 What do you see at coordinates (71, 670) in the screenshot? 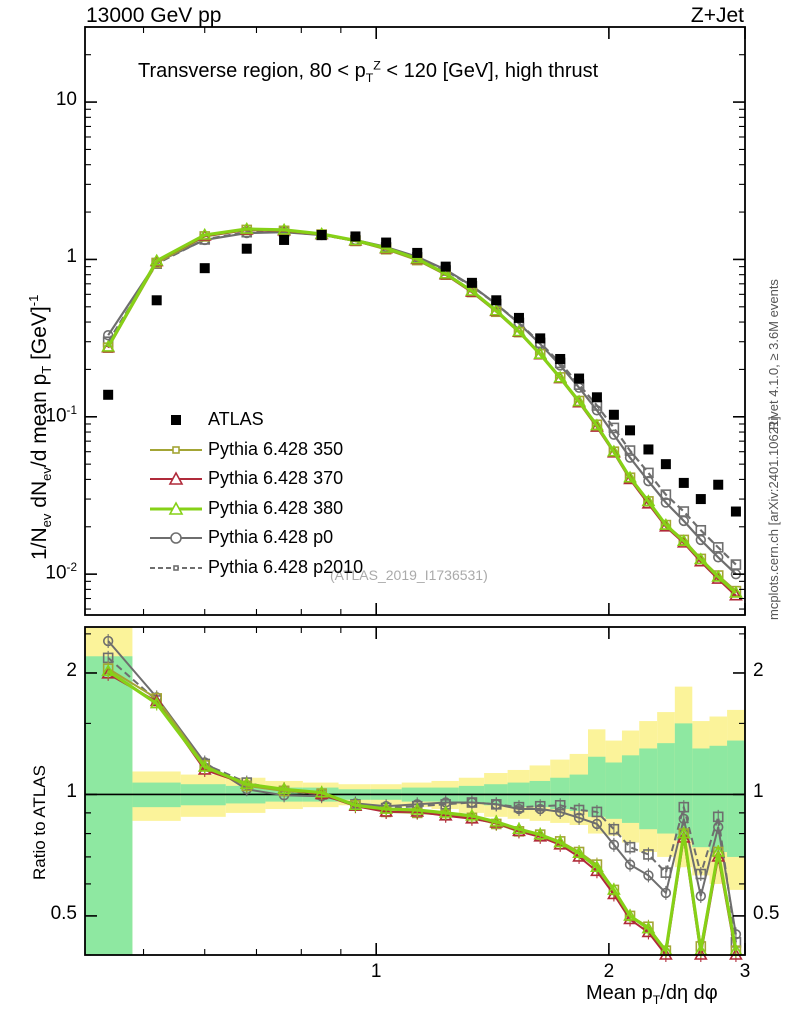
I see `ratio-tick-label-left: 2` at bounding box center [71, 670].